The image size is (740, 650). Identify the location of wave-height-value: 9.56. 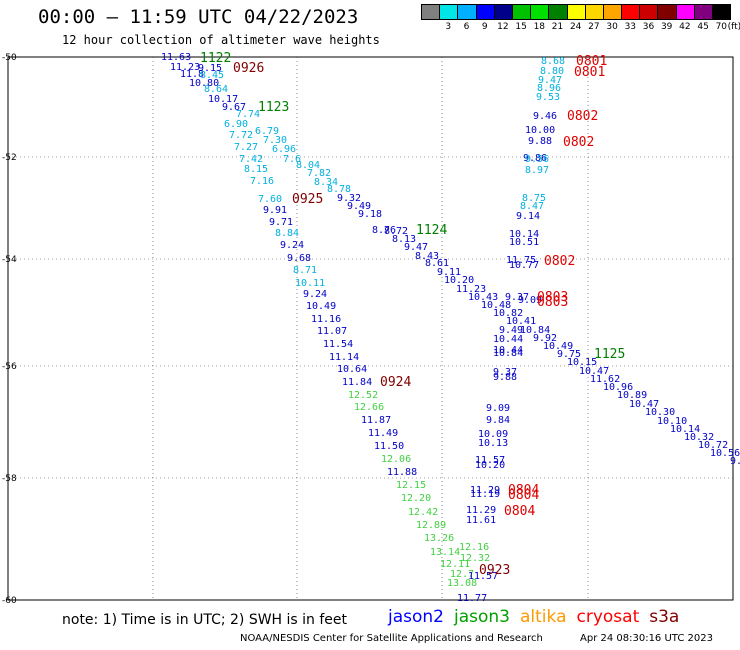
(537, 159).